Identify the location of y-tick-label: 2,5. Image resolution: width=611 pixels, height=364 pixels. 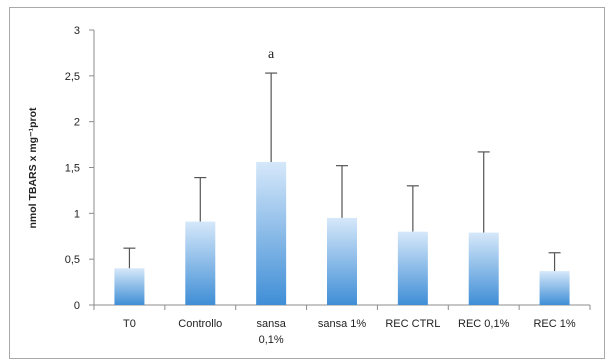
(72, 77).